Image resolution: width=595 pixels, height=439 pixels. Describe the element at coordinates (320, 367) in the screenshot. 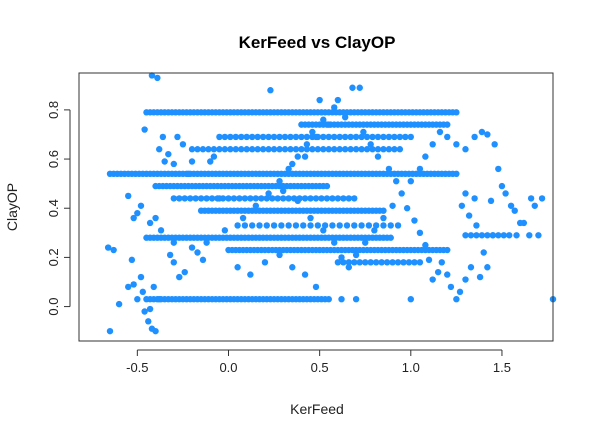

I see `x-tick-label: 0.5` at that location.